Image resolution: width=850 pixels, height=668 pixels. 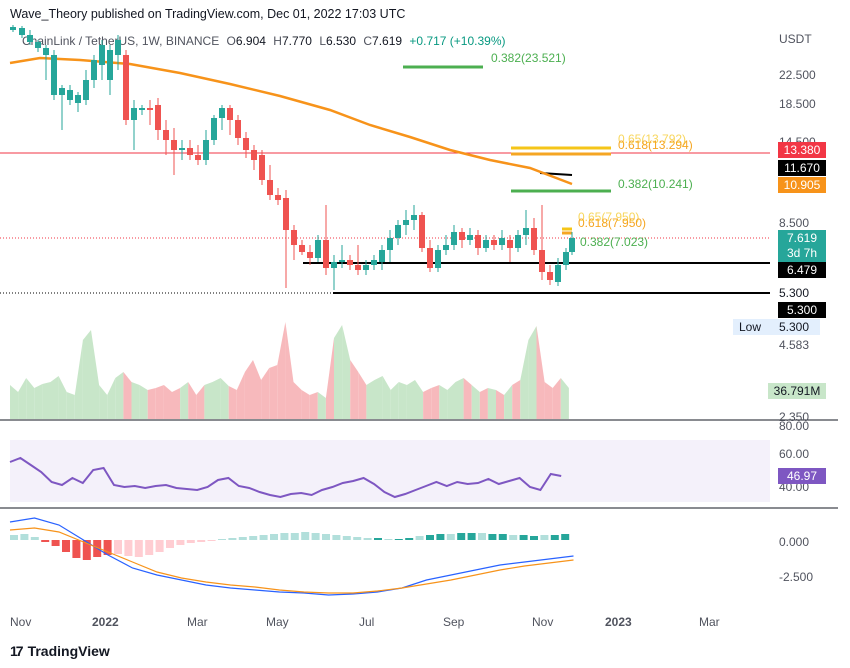 I want to click on high-label: H, so click(x=277, y=41).